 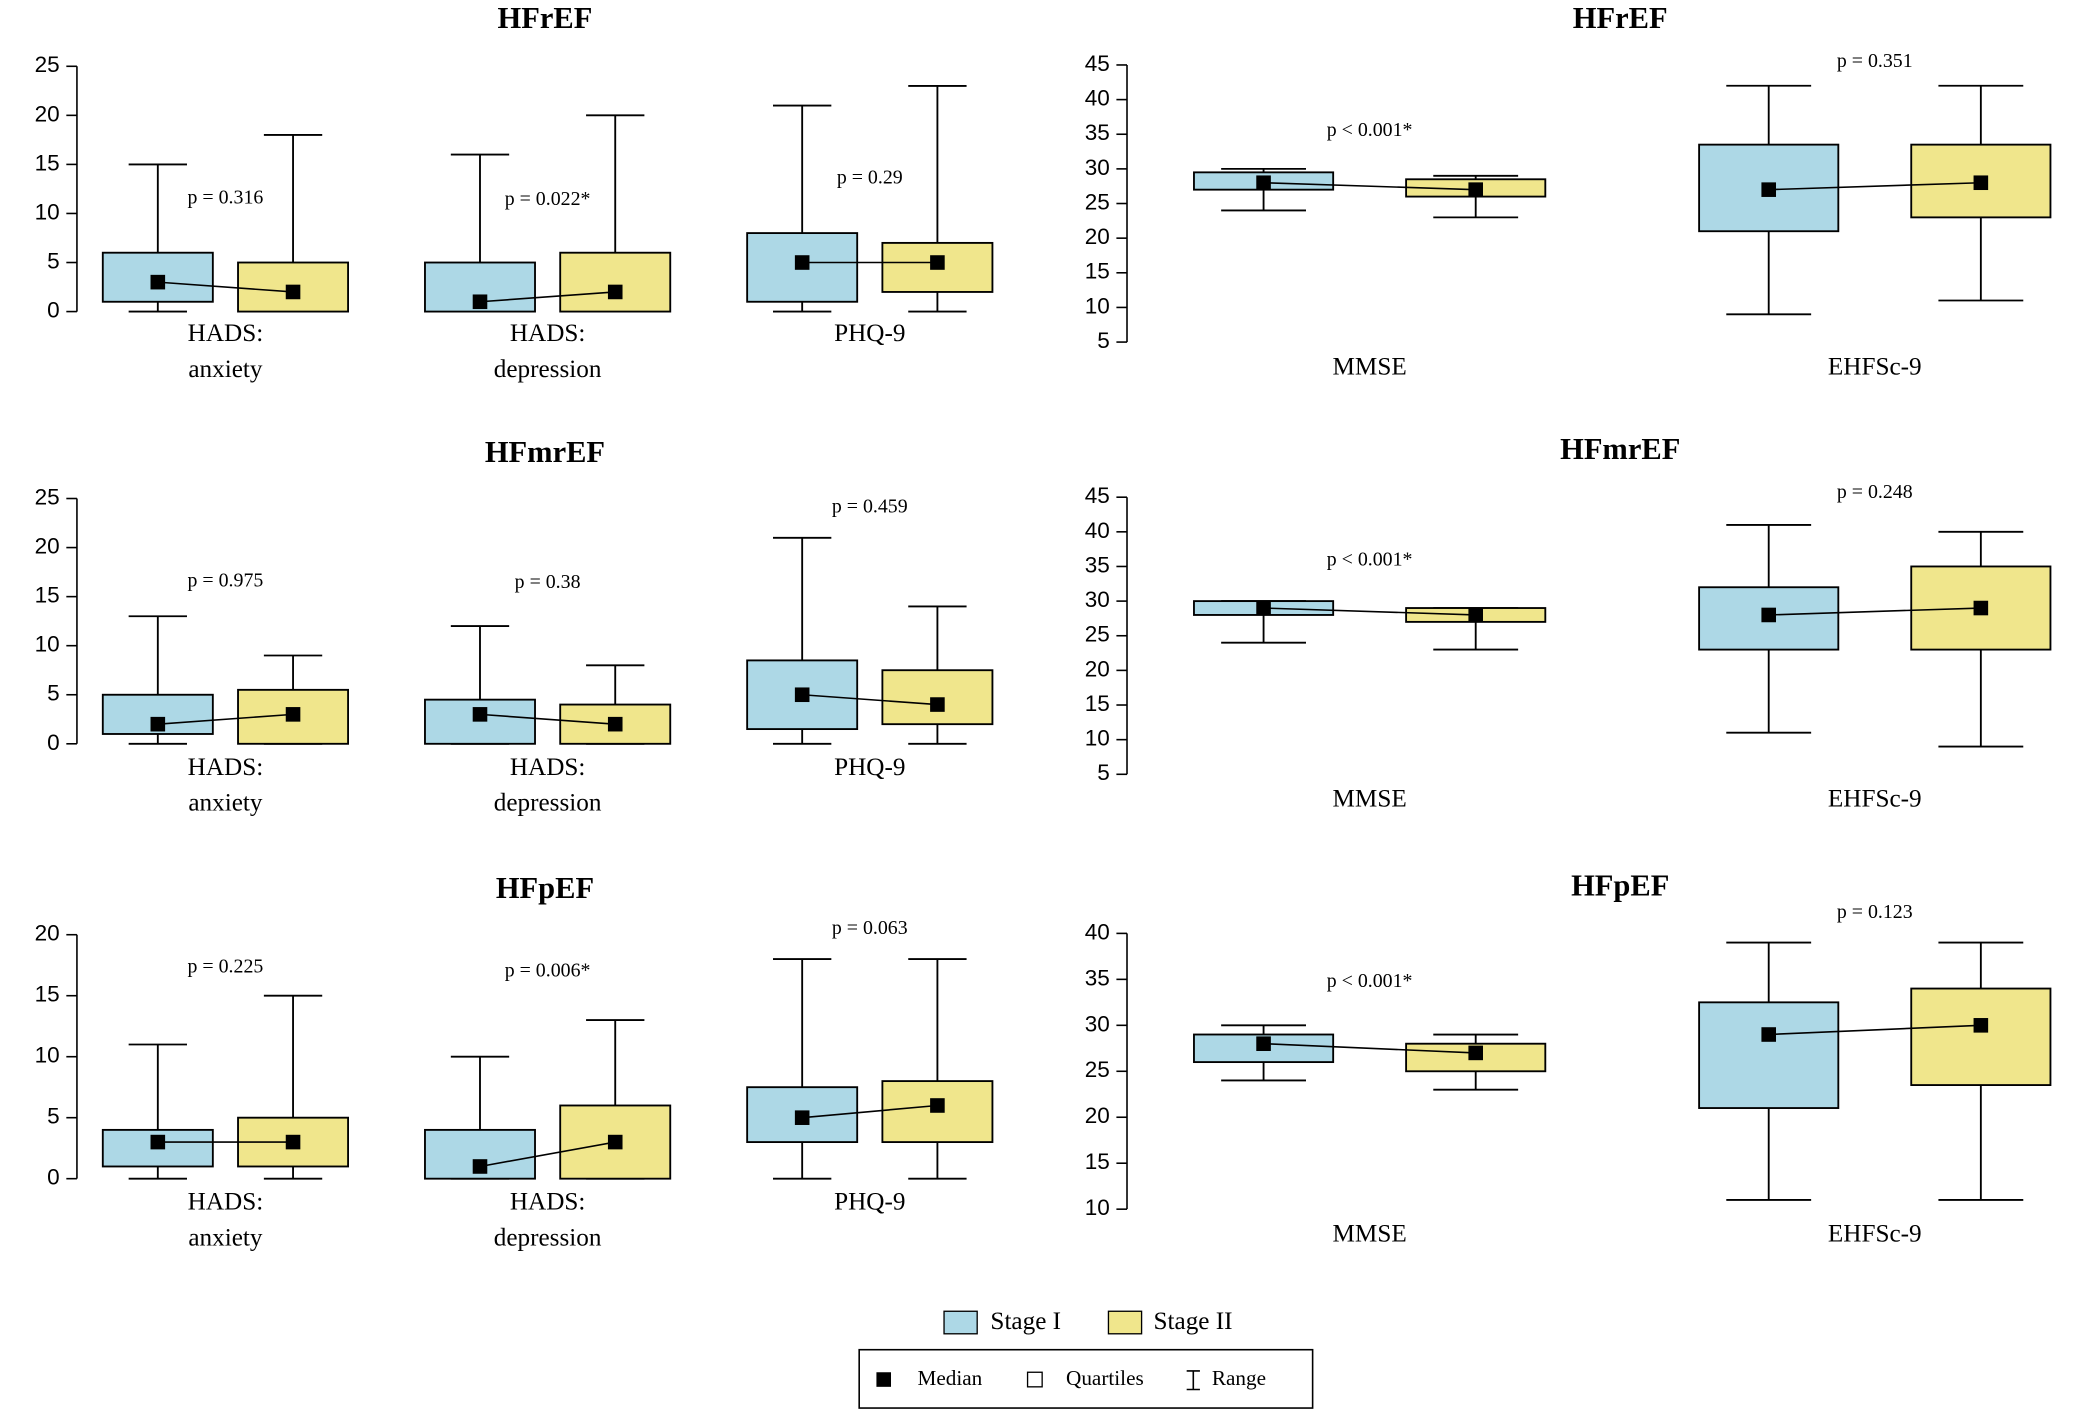 I want to click on p-value: p = 0.459, so click(x=870, y=506).